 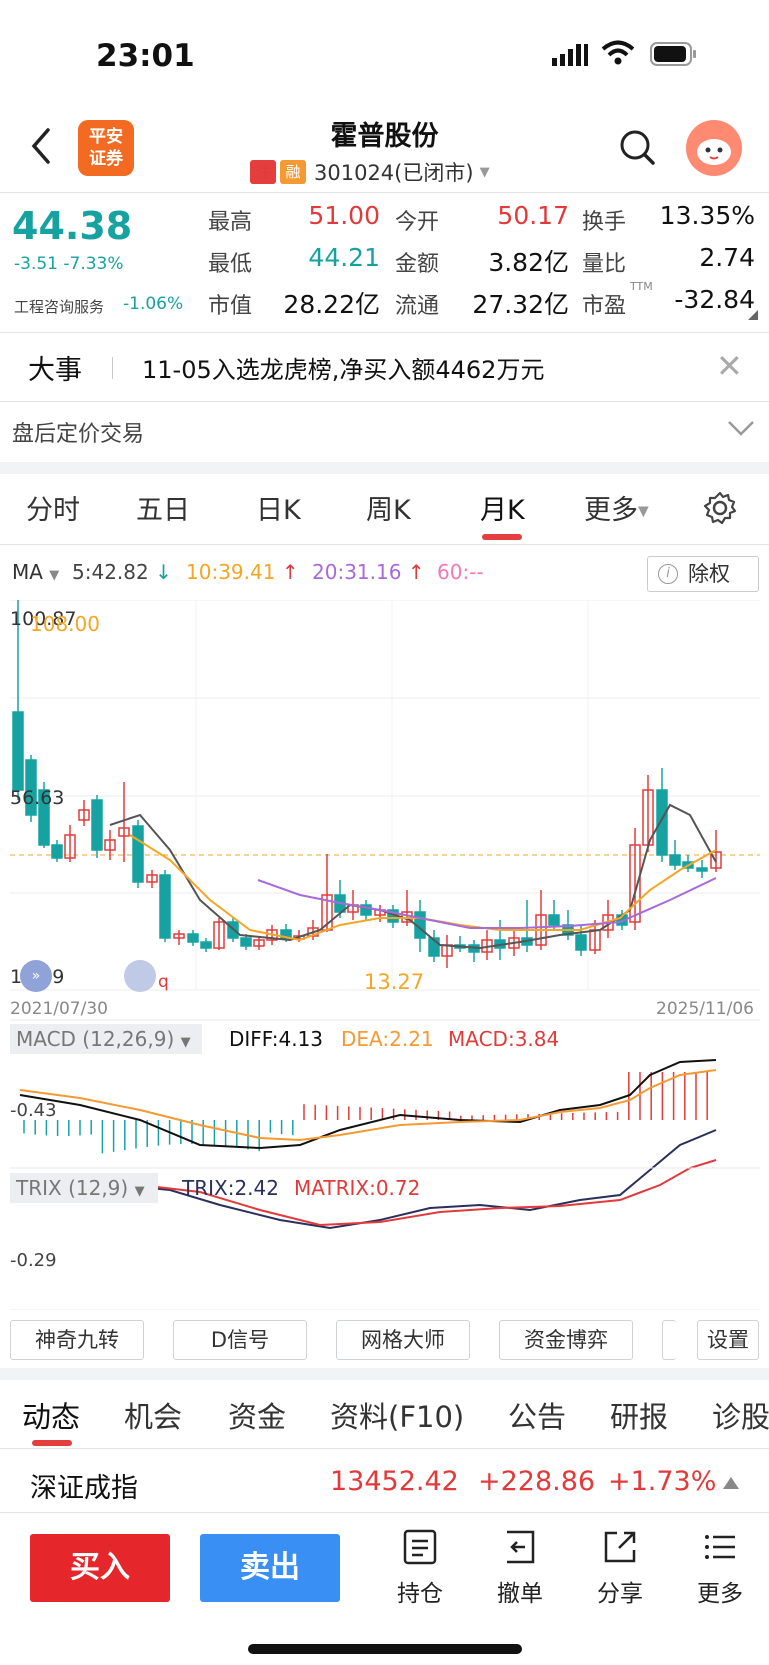 I want to click on index-value: 13452.42, so click(x=394, y=1481).